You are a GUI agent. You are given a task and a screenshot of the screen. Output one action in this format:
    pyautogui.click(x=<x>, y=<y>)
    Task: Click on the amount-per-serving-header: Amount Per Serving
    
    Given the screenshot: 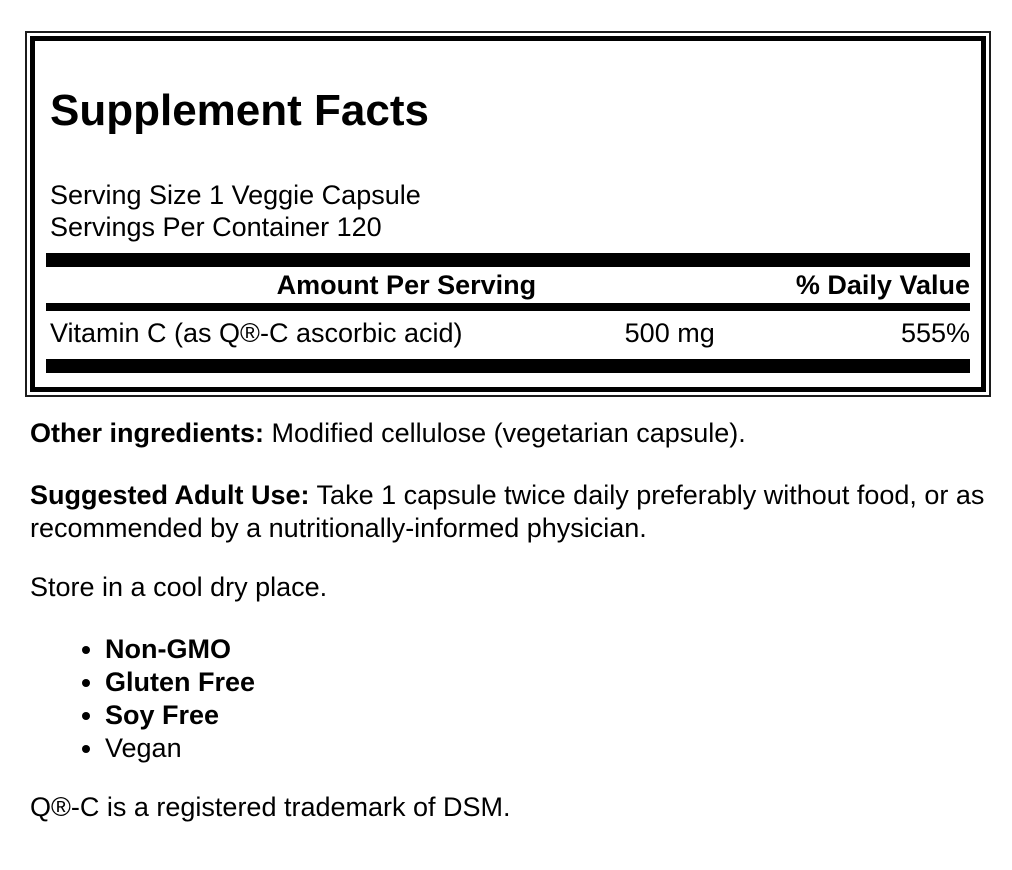 What is the action you would take?
    pyautogui.click(x=406, y=285)
    